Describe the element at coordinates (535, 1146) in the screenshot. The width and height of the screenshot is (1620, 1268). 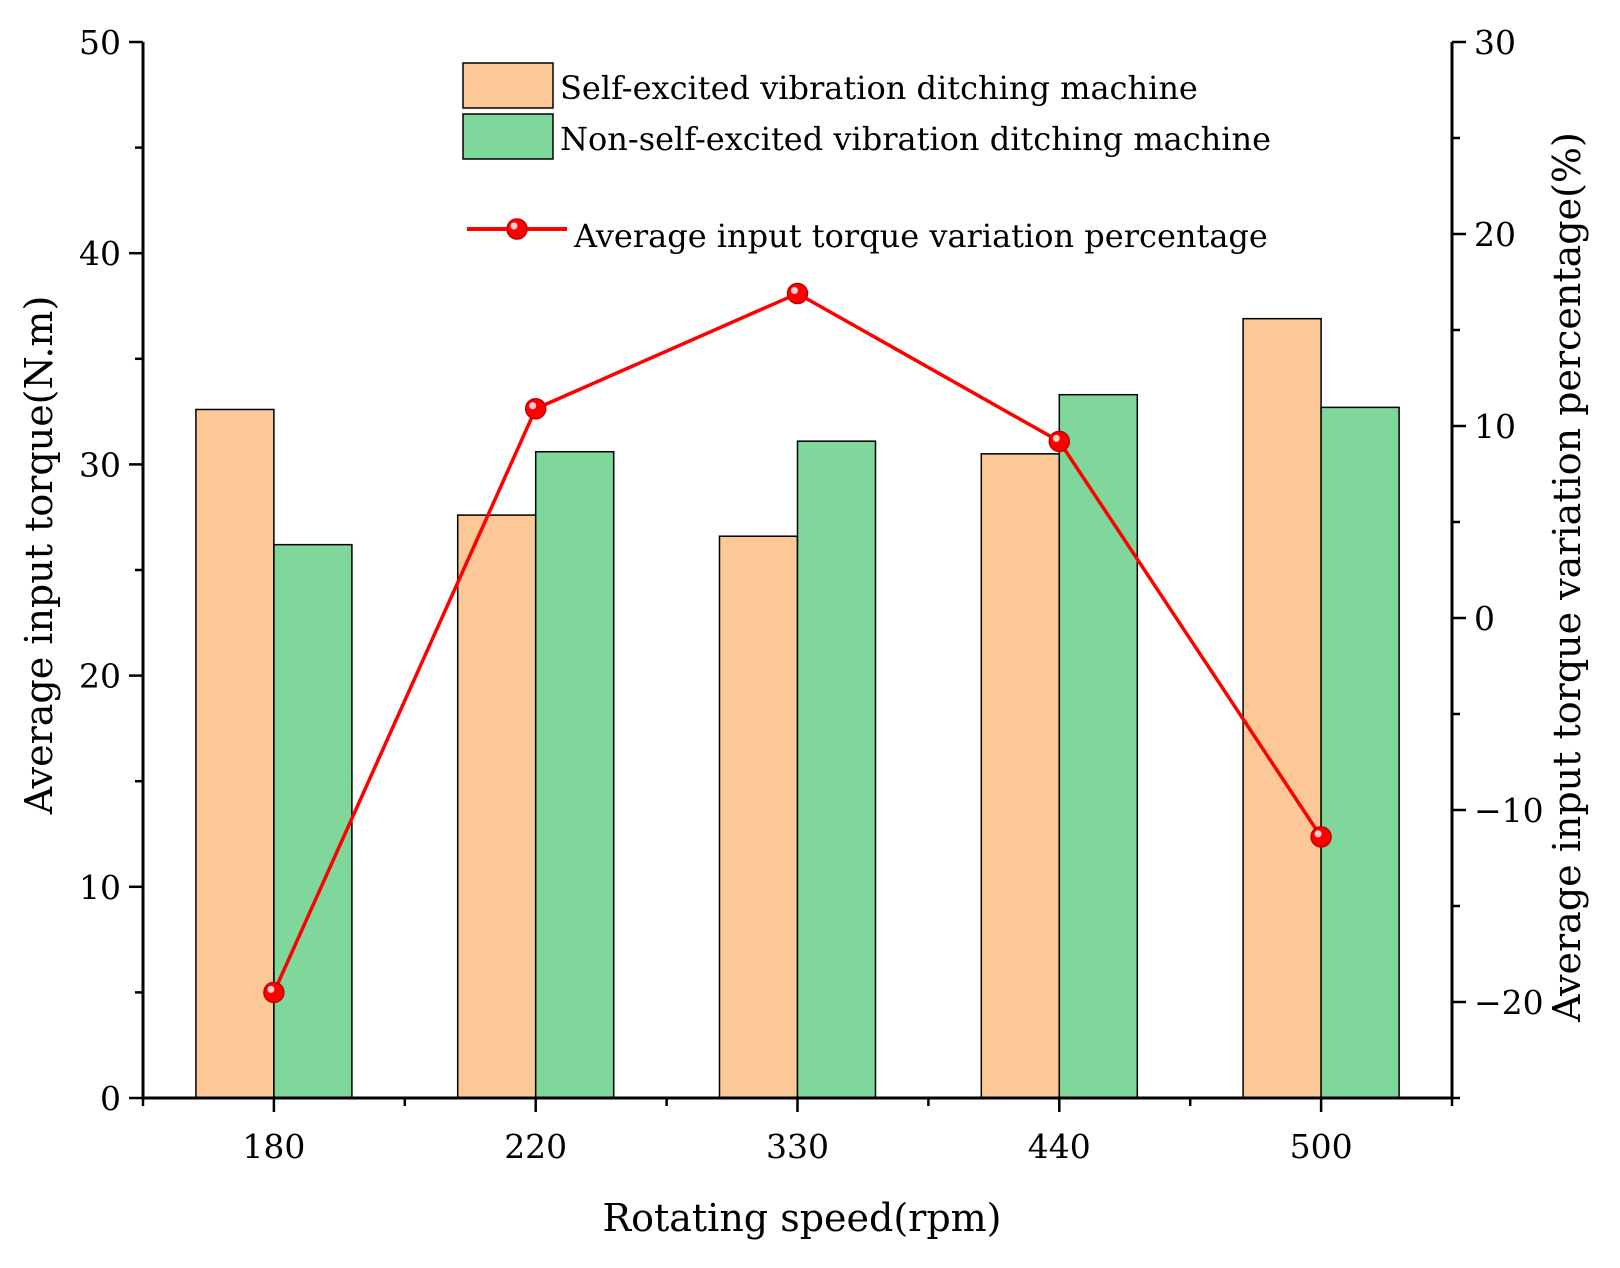
I see `x-tick-label-220: 220` at that location.